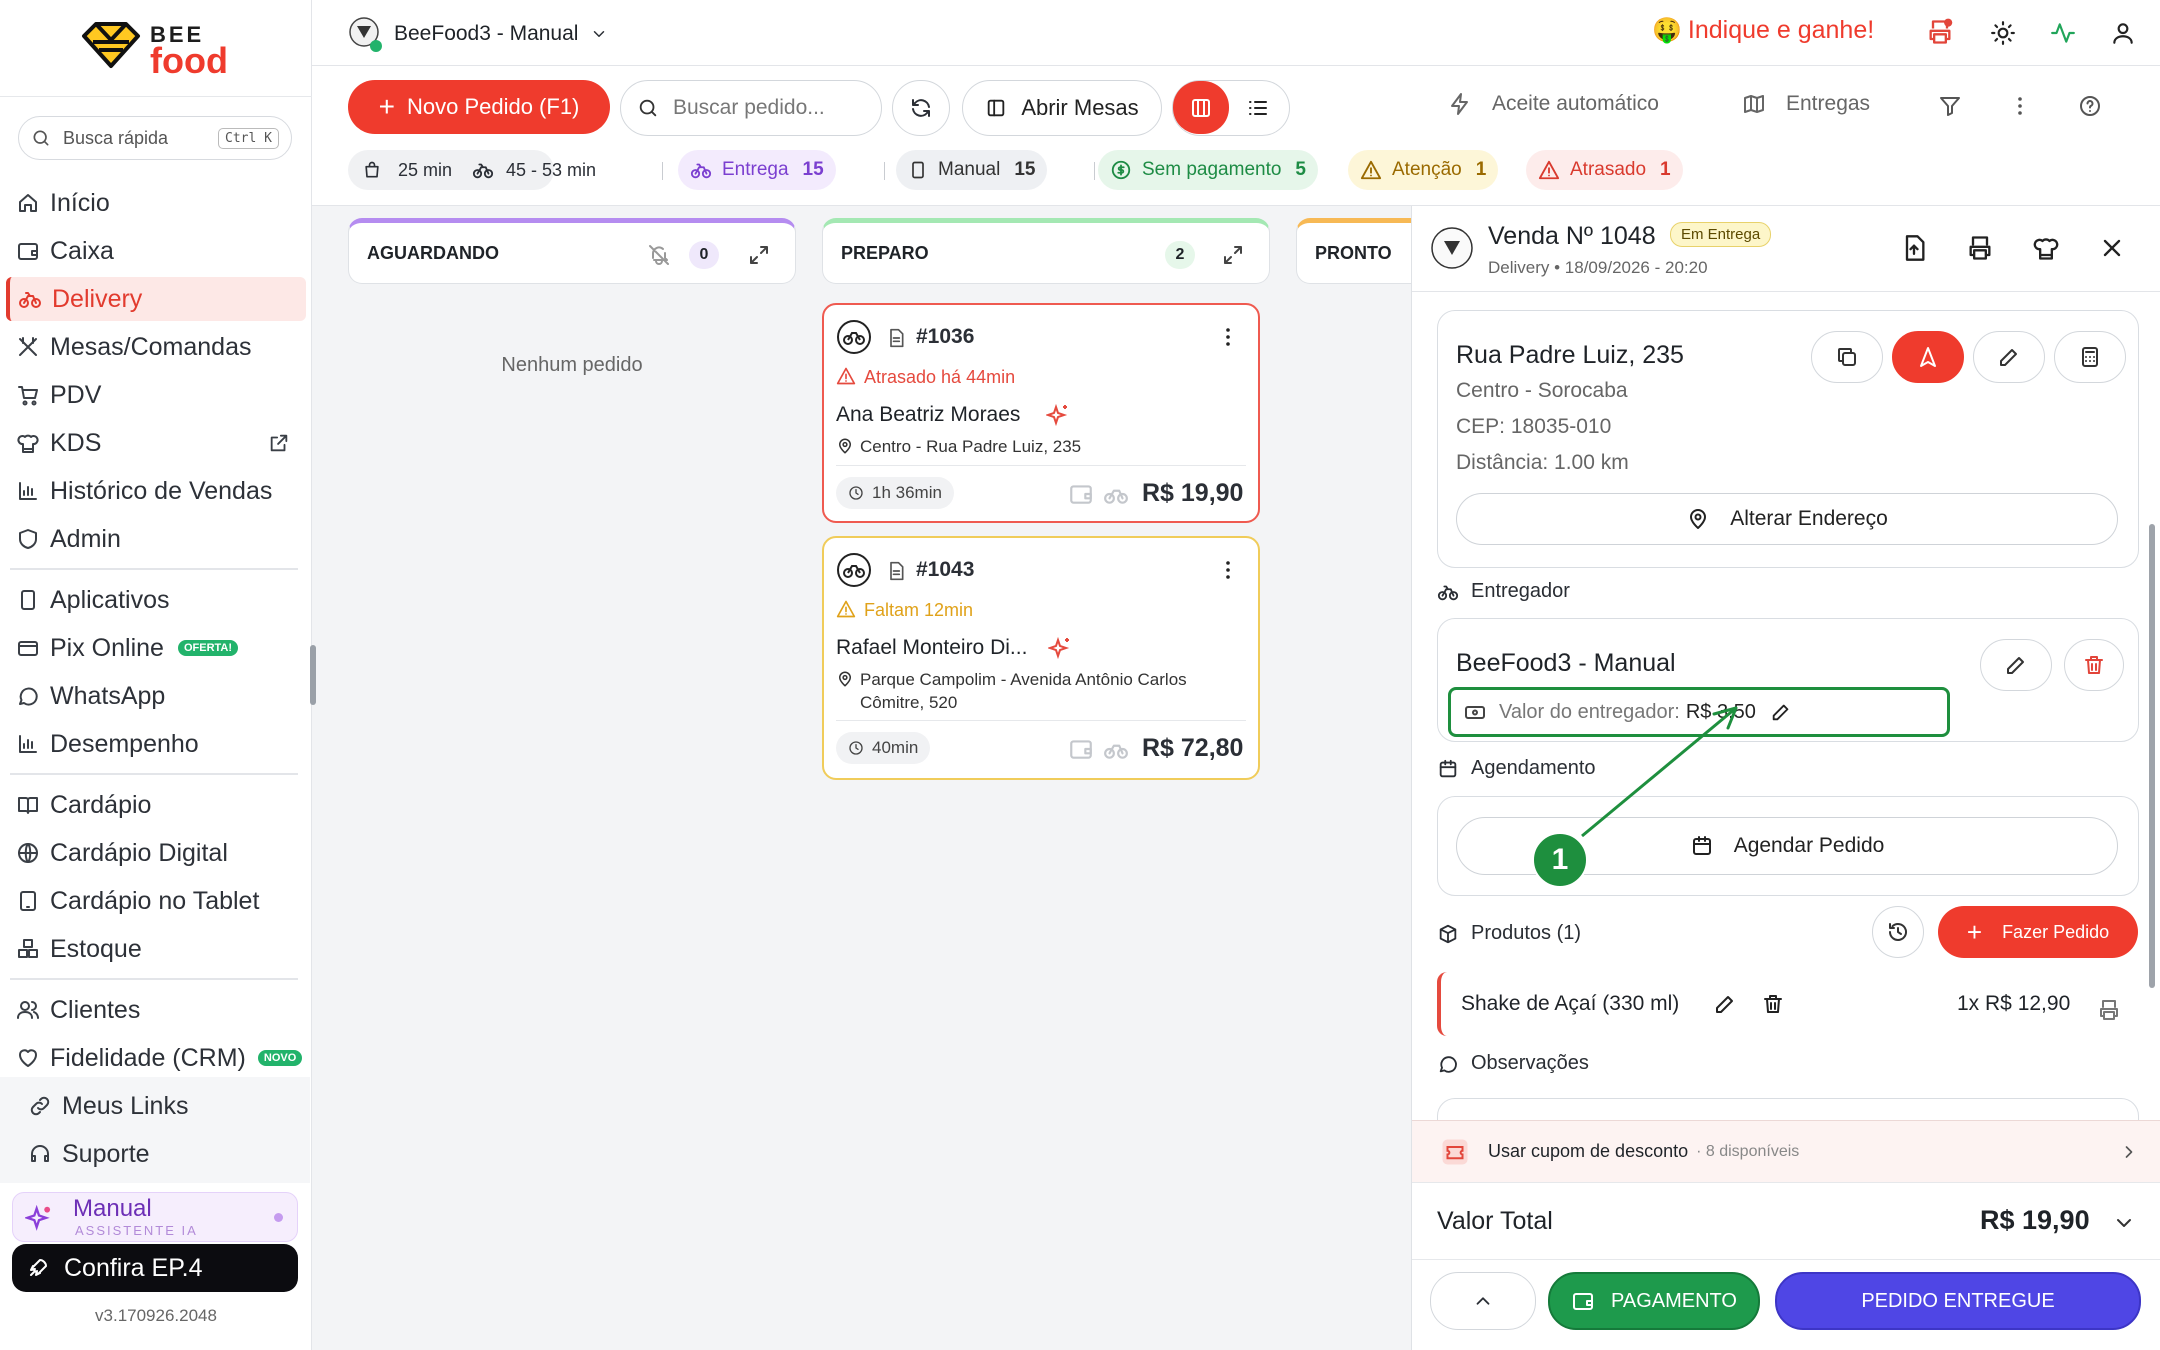 Image resolution: width=2160 pixels, height=1350 pixels. I want to click on money-face-icon: 🤑, so click(1667, 30).